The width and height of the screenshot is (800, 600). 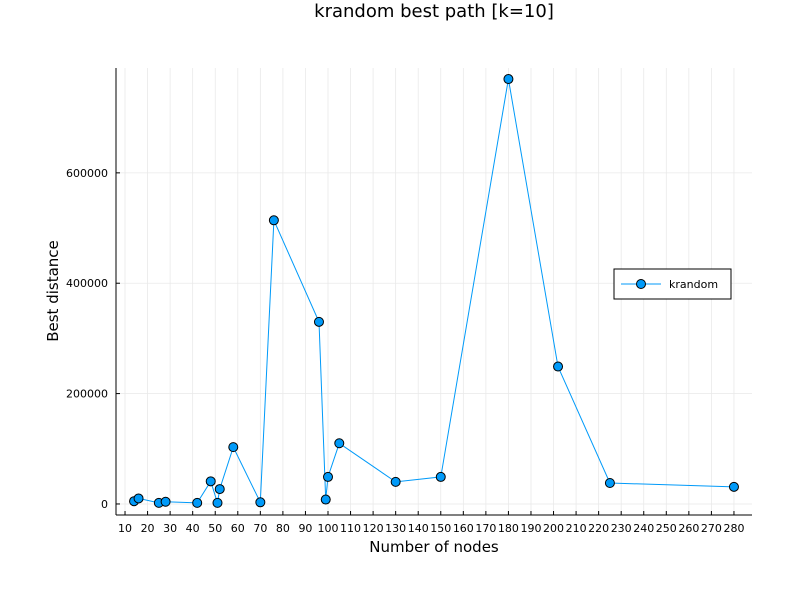 I want to click on x-tick-label: 180, so click(x=508, y=528).